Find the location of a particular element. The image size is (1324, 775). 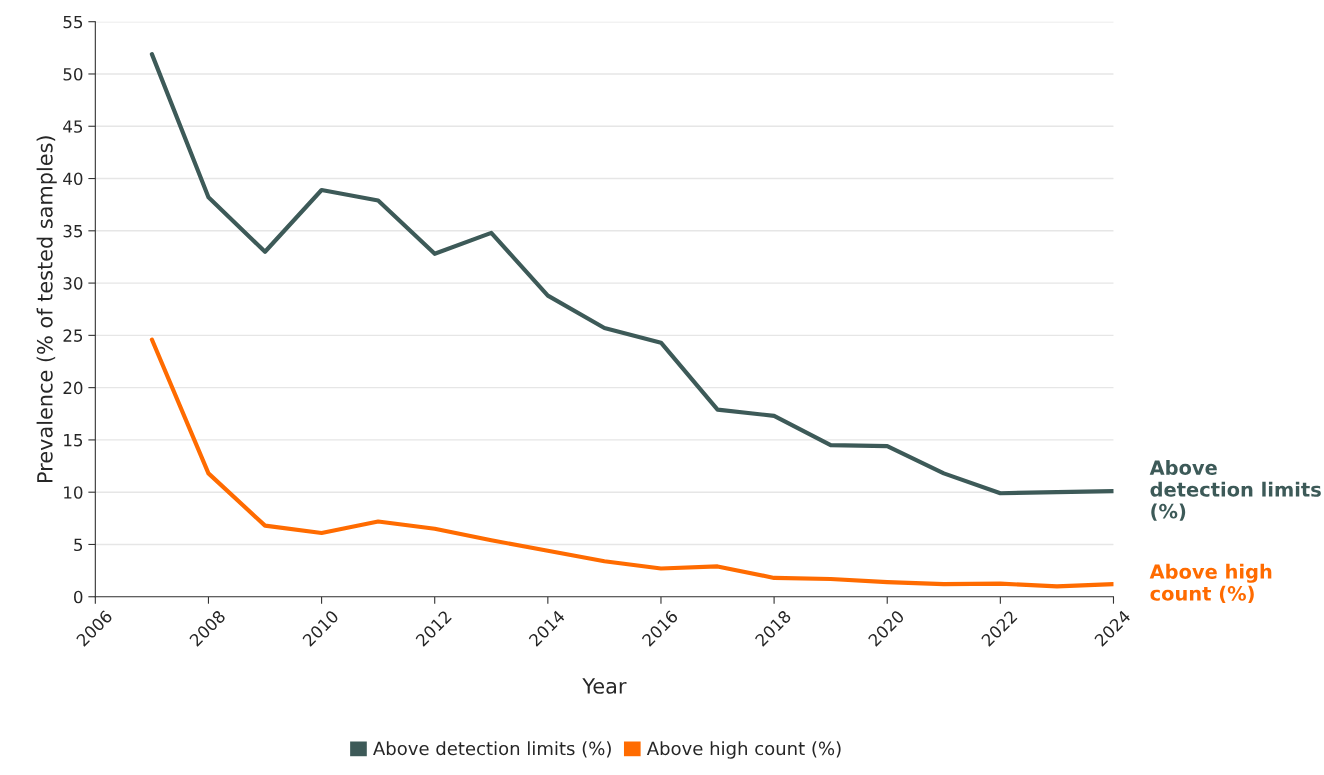

text: Above high count (%) is located at coordinates (1210, 583).